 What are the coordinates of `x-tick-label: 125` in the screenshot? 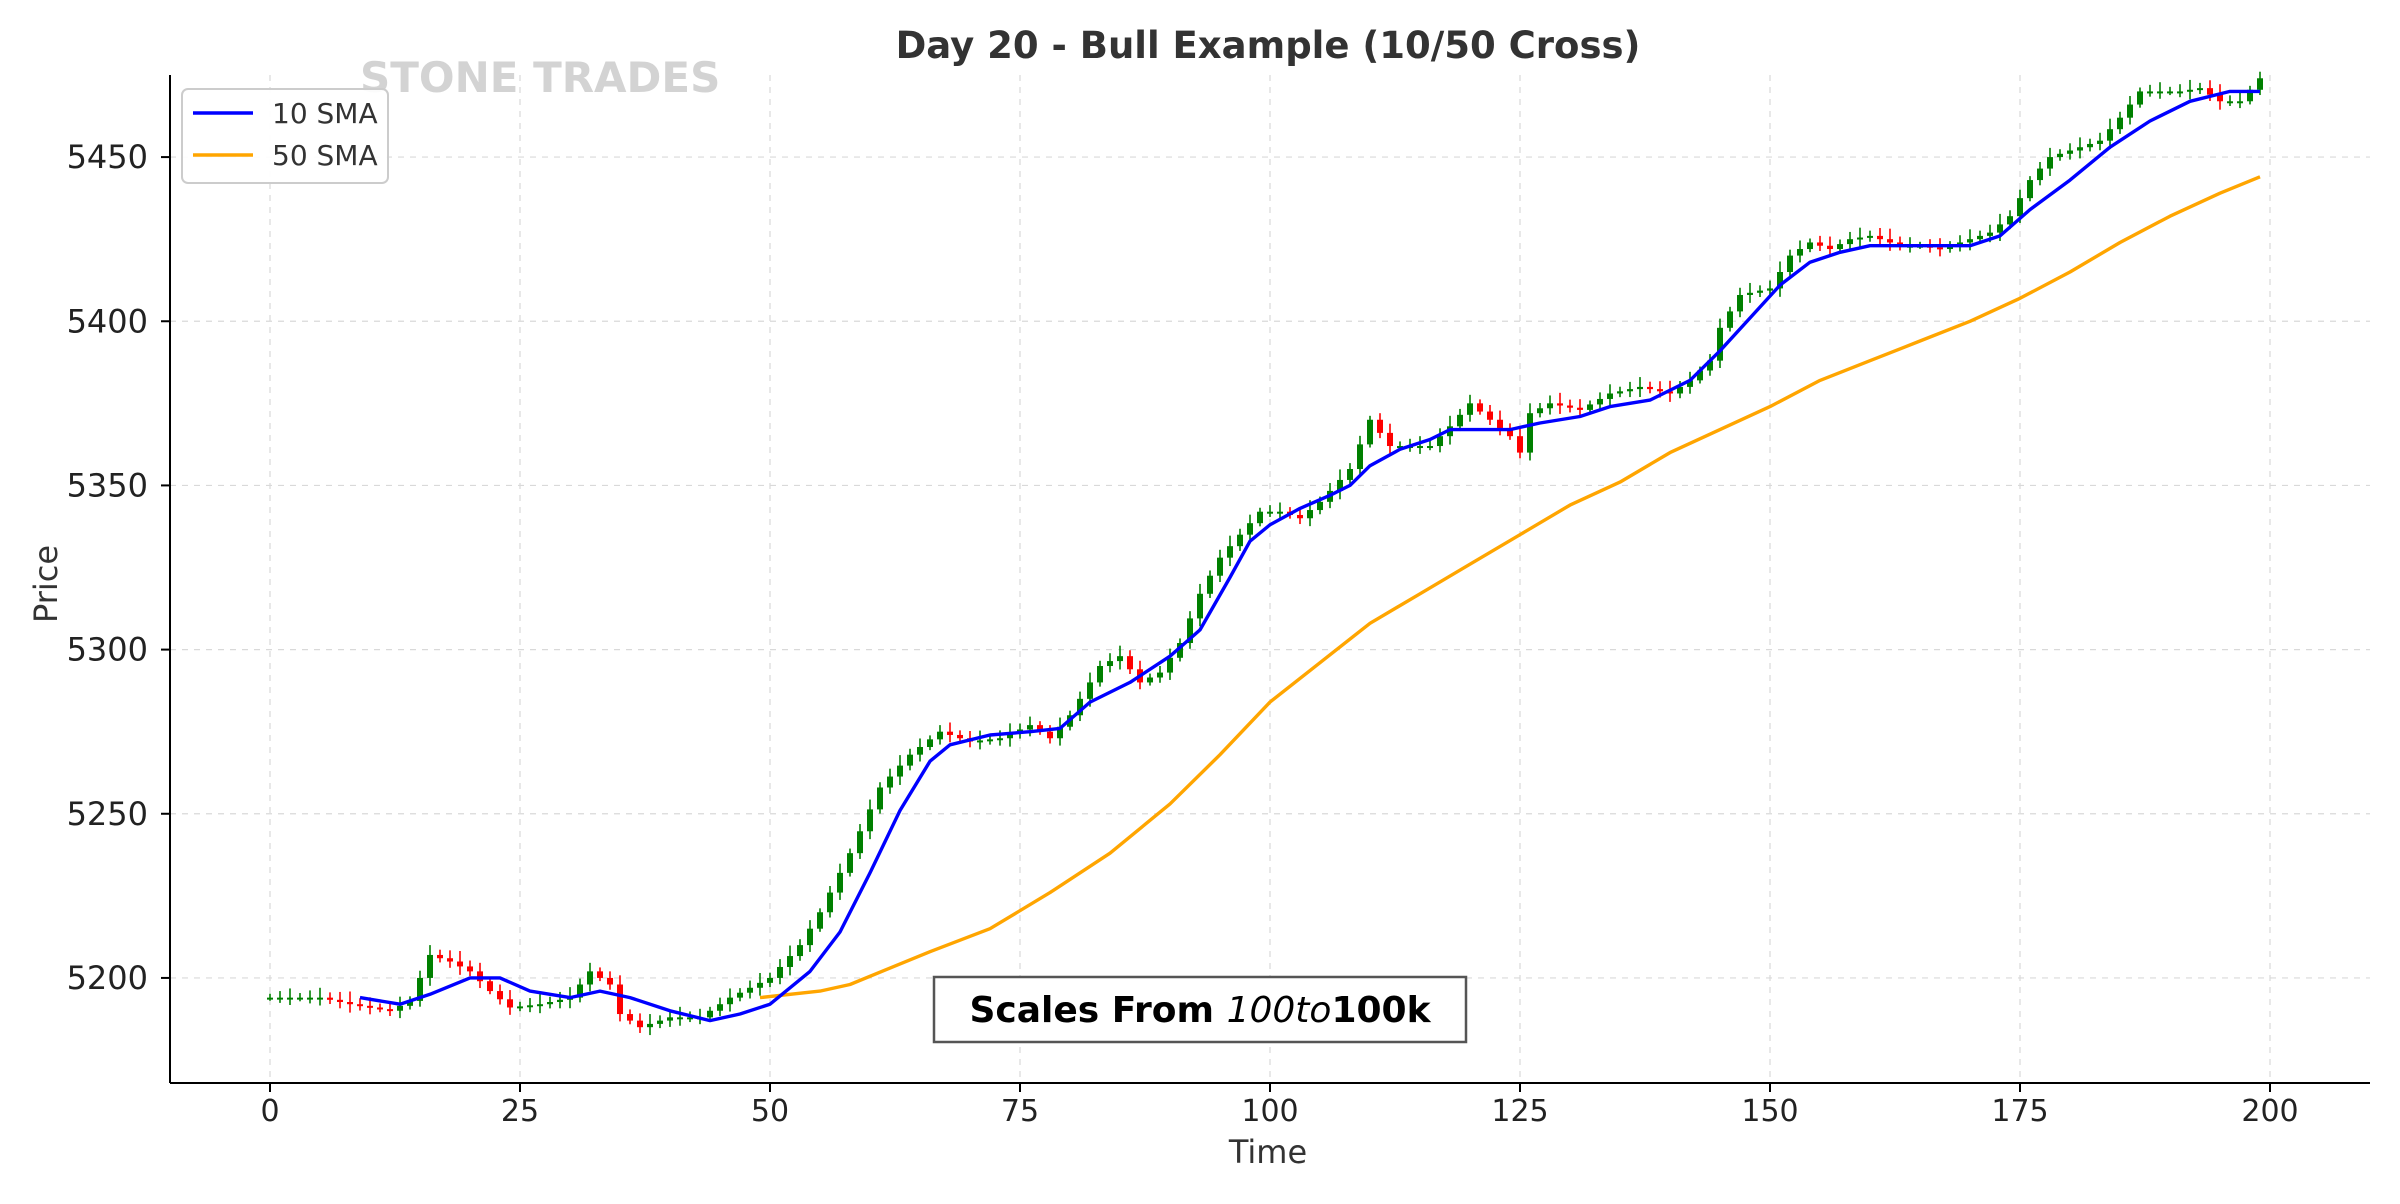 It's located at (1519, 1111).